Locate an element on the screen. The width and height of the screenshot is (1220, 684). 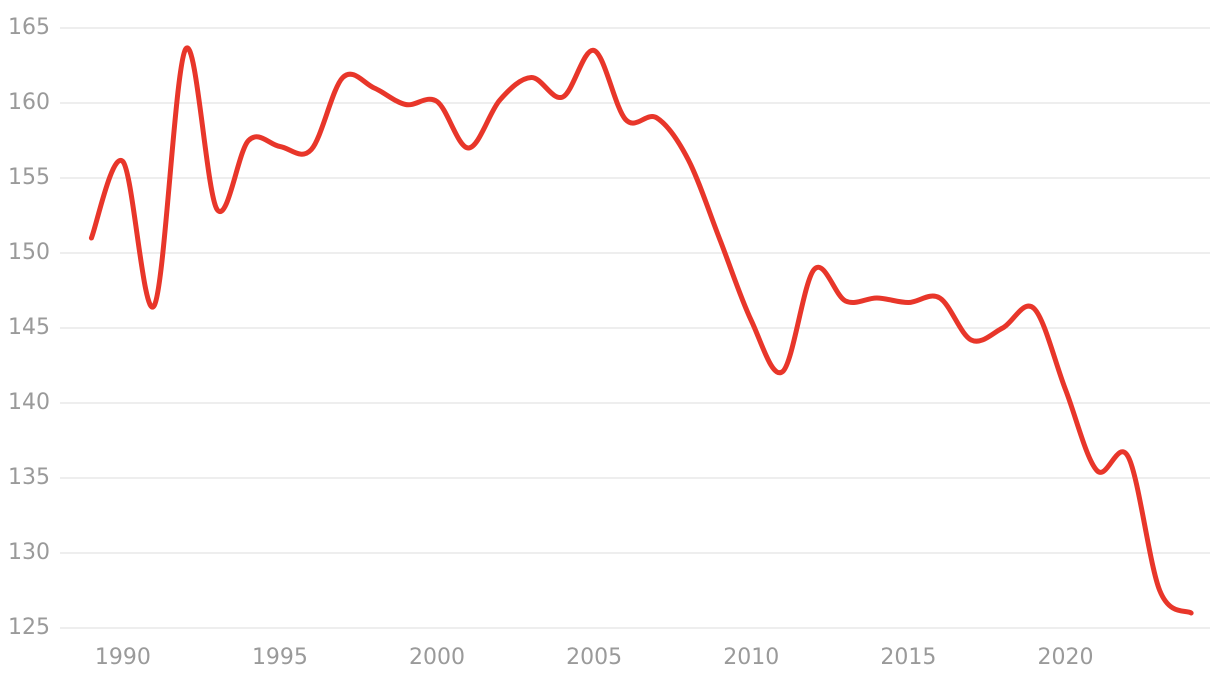
x-tick-label: 1995 is located at coordinates (280, 657).